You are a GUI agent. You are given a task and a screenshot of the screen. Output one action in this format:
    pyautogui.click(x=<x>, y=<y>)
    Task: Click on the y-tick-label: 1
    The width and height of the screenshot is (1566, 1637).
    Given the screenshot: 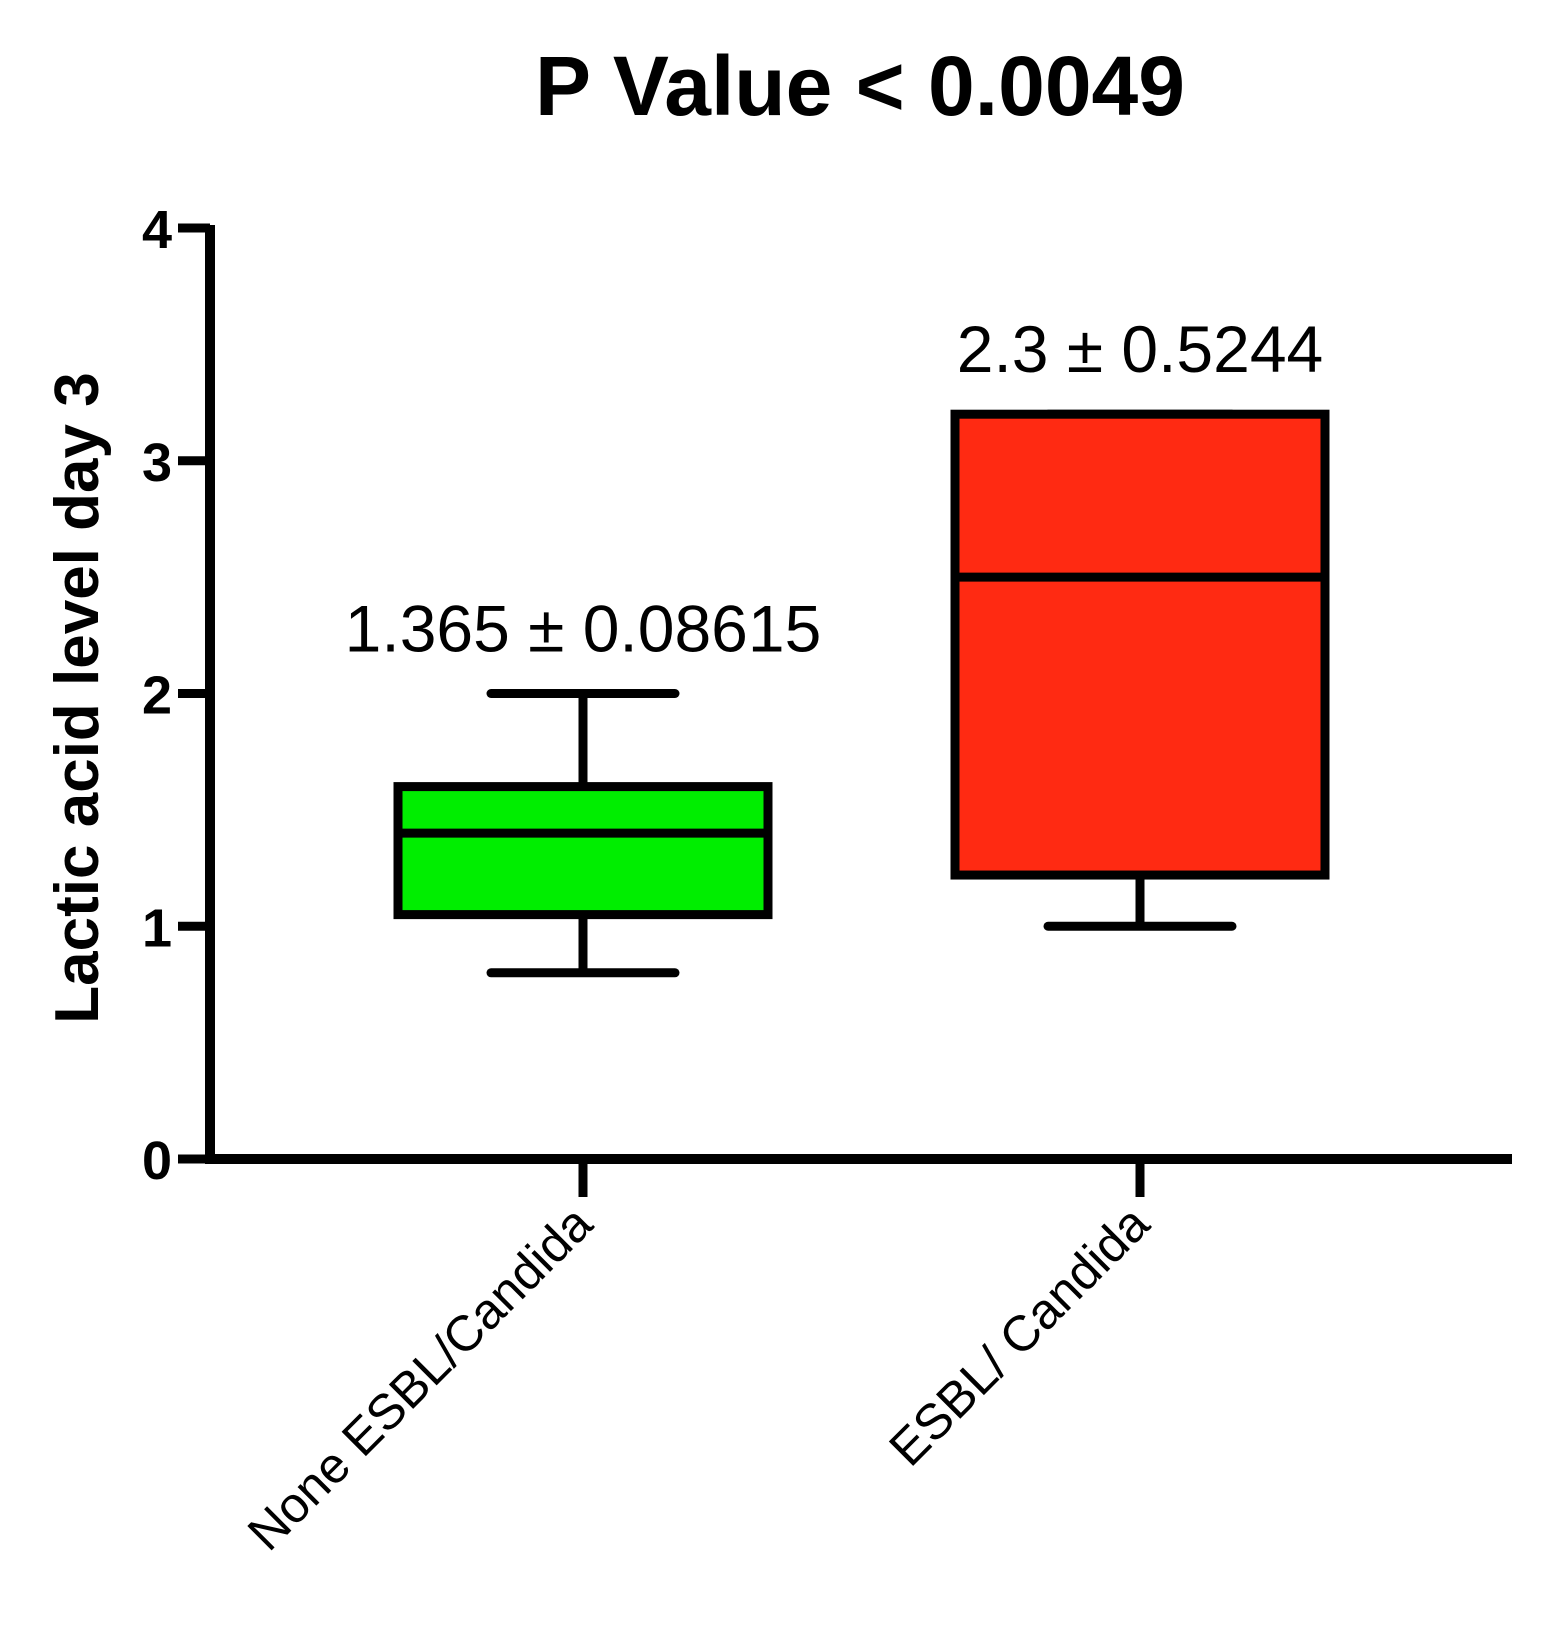 What is the action you would take?
    pyautogui.click(x=157, y=928)
    